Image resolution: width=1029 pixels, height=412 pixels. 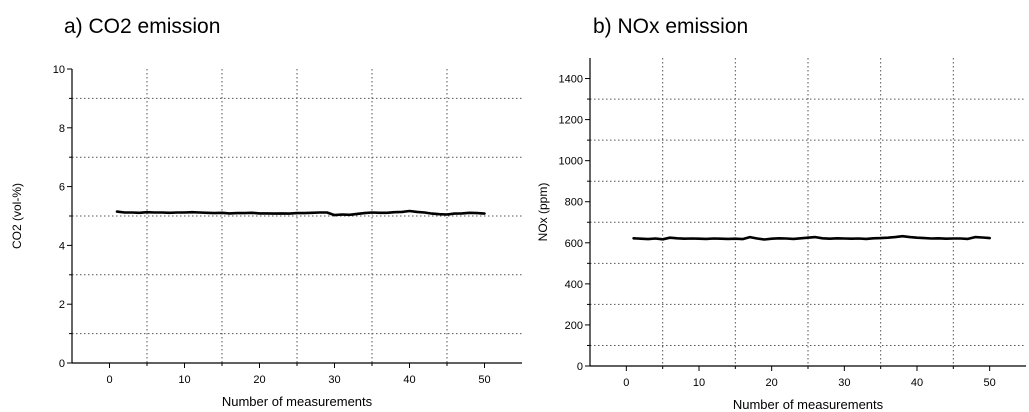 What do you see at coordinates (574, 244) in the screenshot?
I see `chart-b-y-tick-label-3: 600` at bounding box center [574, 244].